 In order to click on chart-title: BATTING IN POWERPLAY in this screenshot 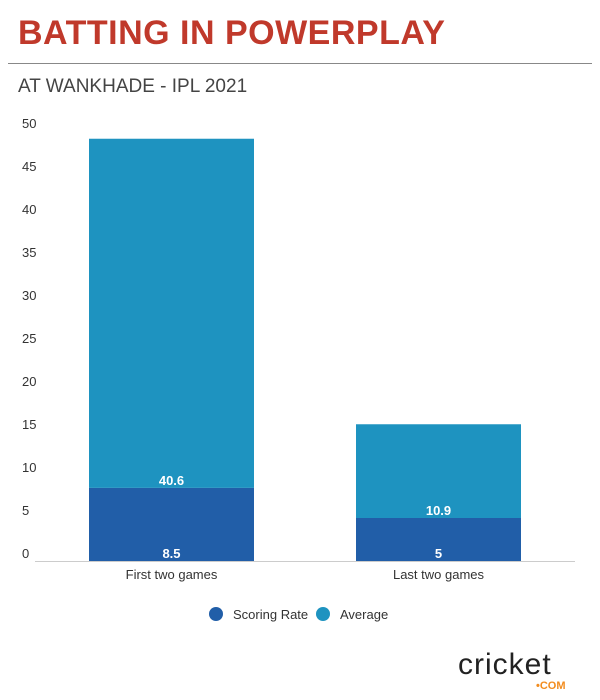, I will do `click(232, 33)`.